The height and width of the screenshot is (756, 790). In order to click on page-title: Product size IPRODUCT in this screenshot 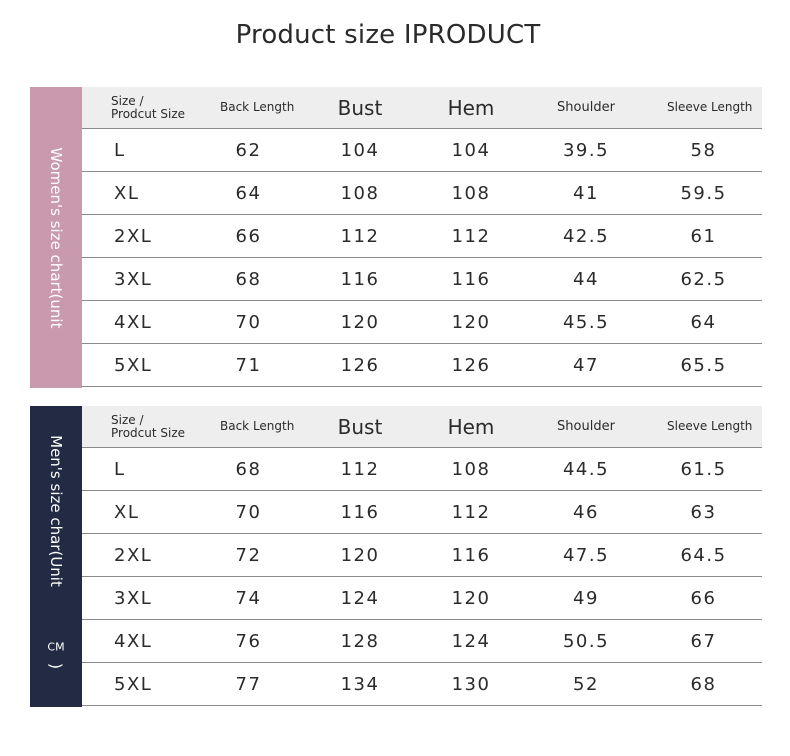, I will do `click(388, 35)`.